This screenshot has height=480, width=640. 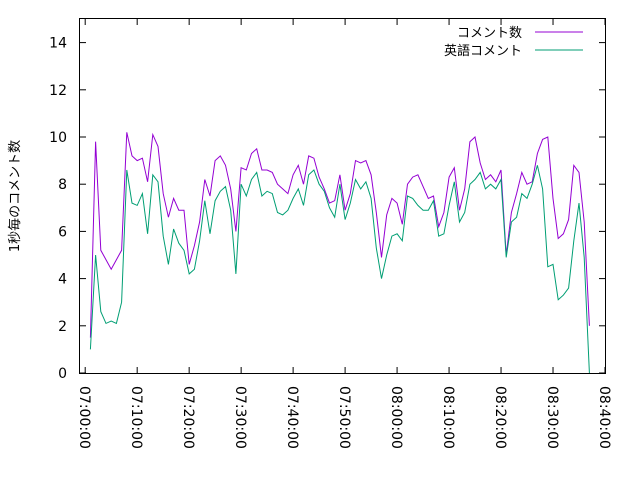 I want to click on y-tick-label: 2, so click(x=62, y=327).